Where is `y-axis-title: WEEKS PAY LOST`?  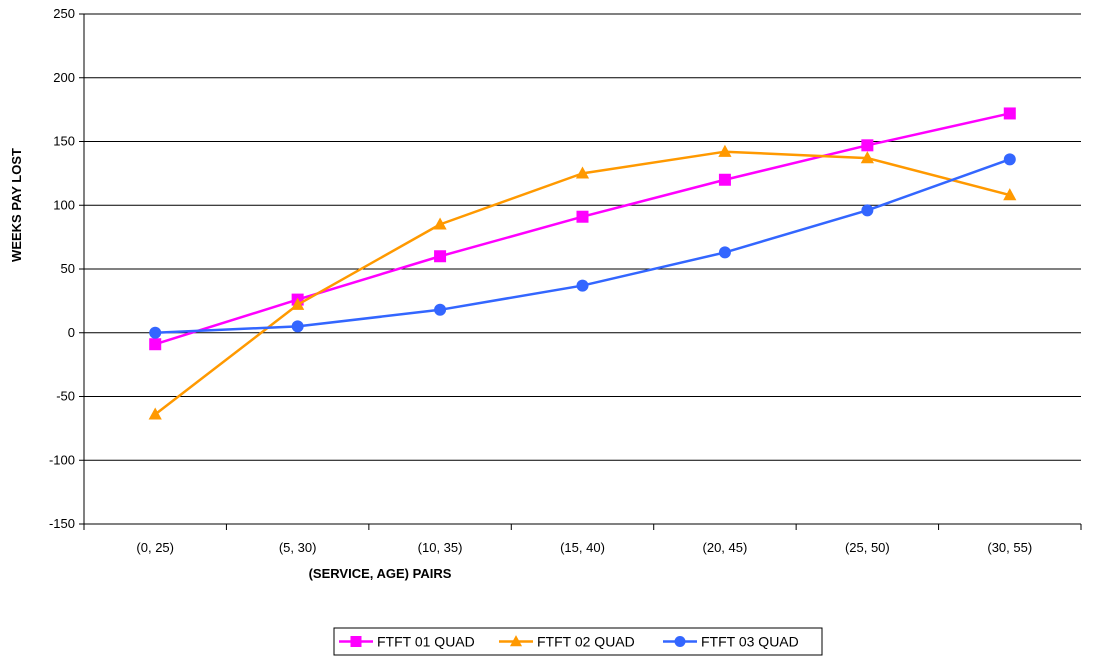
y-axis-title: WEEKS PAY LOST is located at coordinates (16, 205).